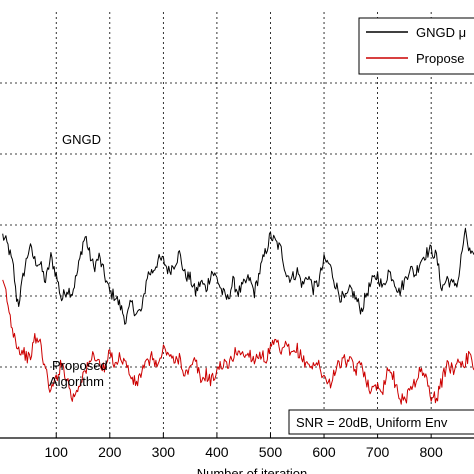  Describe the element at coordinates (440, 58) in the screenshot. I see `legend-label-proposed: Propose` at that location.